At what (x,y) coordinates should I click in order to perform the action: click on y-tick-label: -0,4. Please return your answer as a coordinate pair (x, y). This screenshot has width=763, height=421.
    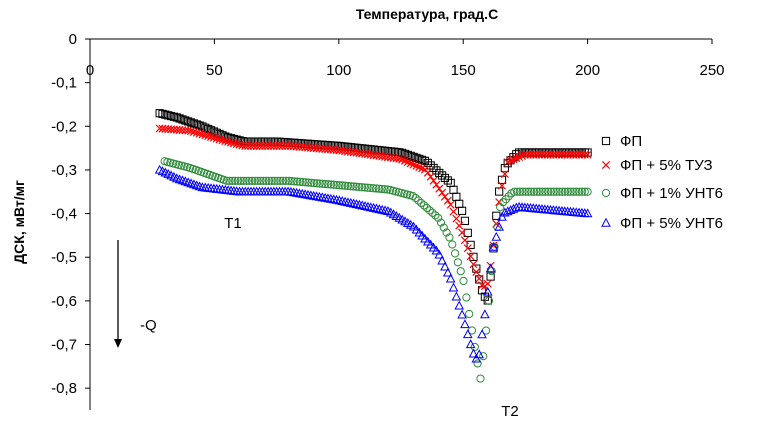
    Looking at the image, I should click on (64, 214).